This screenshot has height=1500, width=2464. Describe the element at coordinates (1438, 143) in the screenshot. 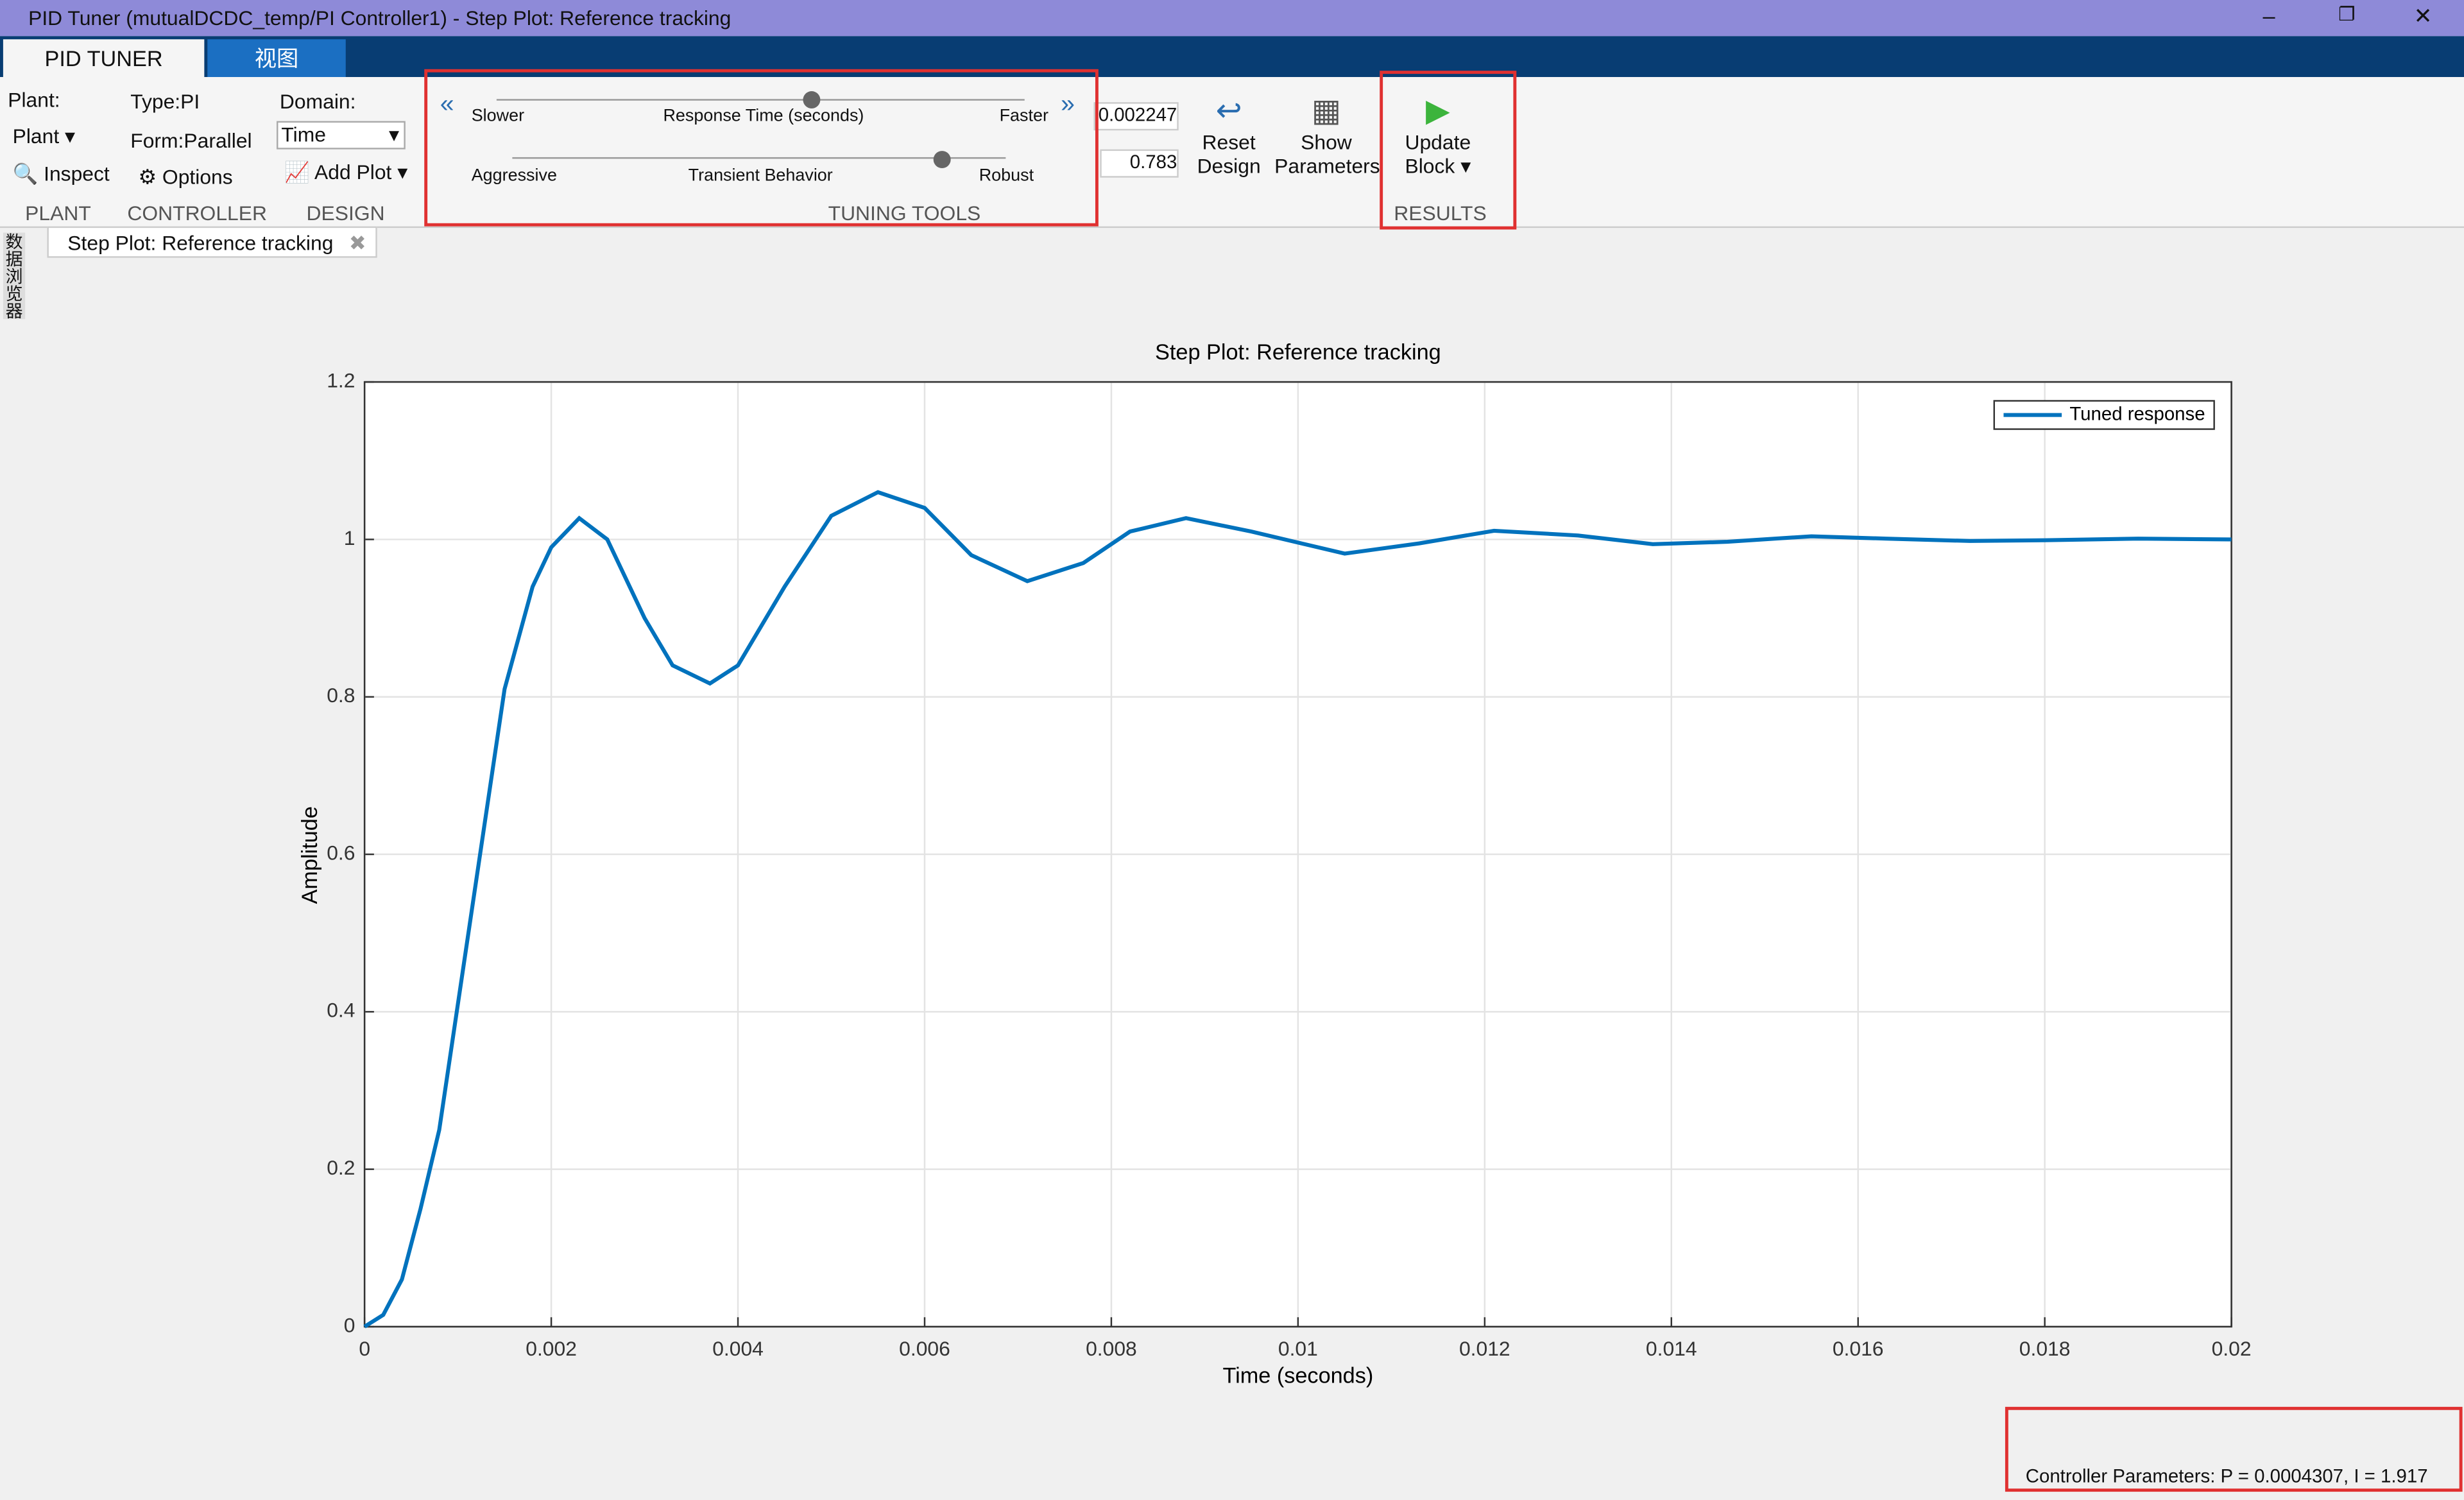

I see `label: Update` at that location.